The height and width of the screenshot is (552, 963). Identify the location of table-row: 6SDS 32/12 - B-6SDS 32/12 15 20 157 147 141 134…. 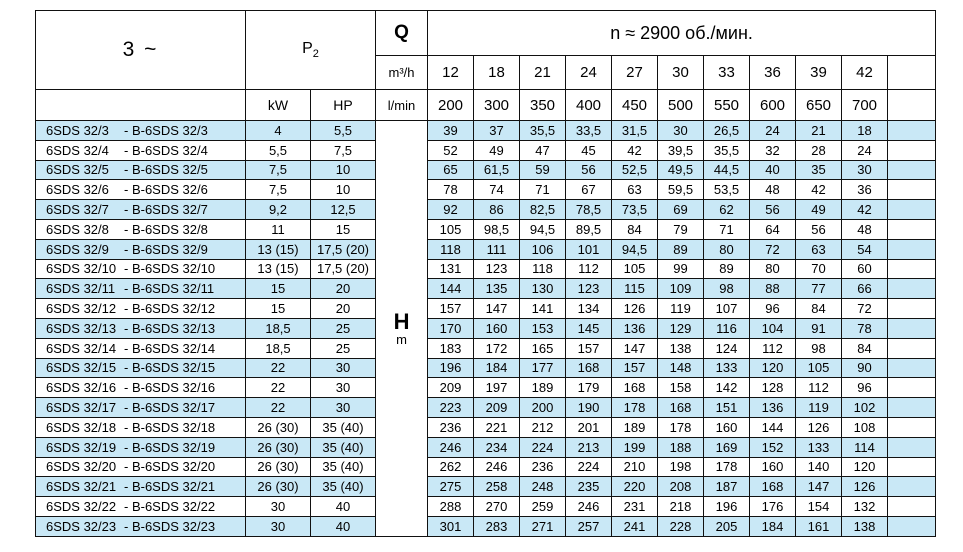
(486, 308).